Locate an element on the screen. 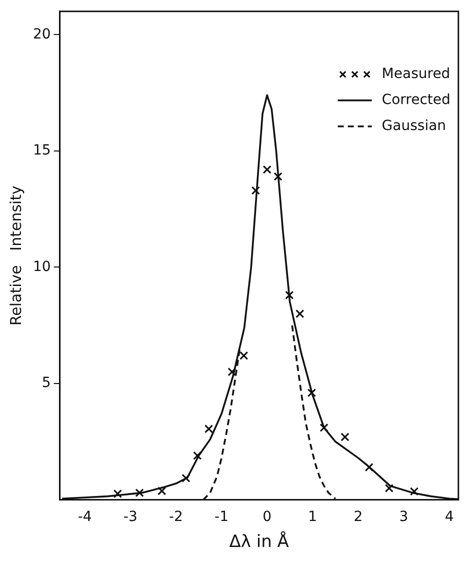 This screenshot has width=465, height=561. x-tick-label: 3 is located at coordinates (403, 516).